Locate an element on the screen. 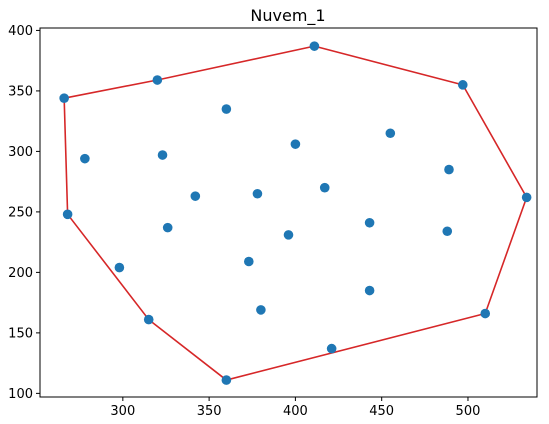 Image resolution: width=549 pixels, height=424 pixels. x-tick-label: 450 is located at coordinates (381, 411).